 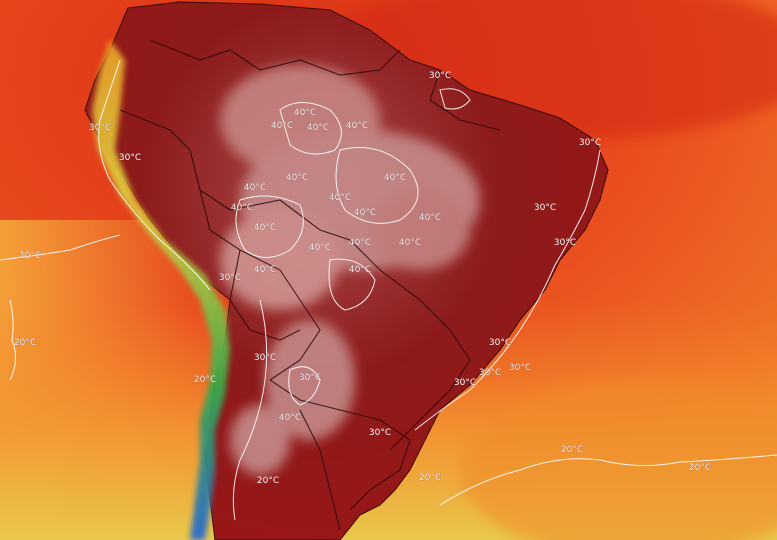 I want to click on ocean-southeast-warm, so click(x=618, y=460).